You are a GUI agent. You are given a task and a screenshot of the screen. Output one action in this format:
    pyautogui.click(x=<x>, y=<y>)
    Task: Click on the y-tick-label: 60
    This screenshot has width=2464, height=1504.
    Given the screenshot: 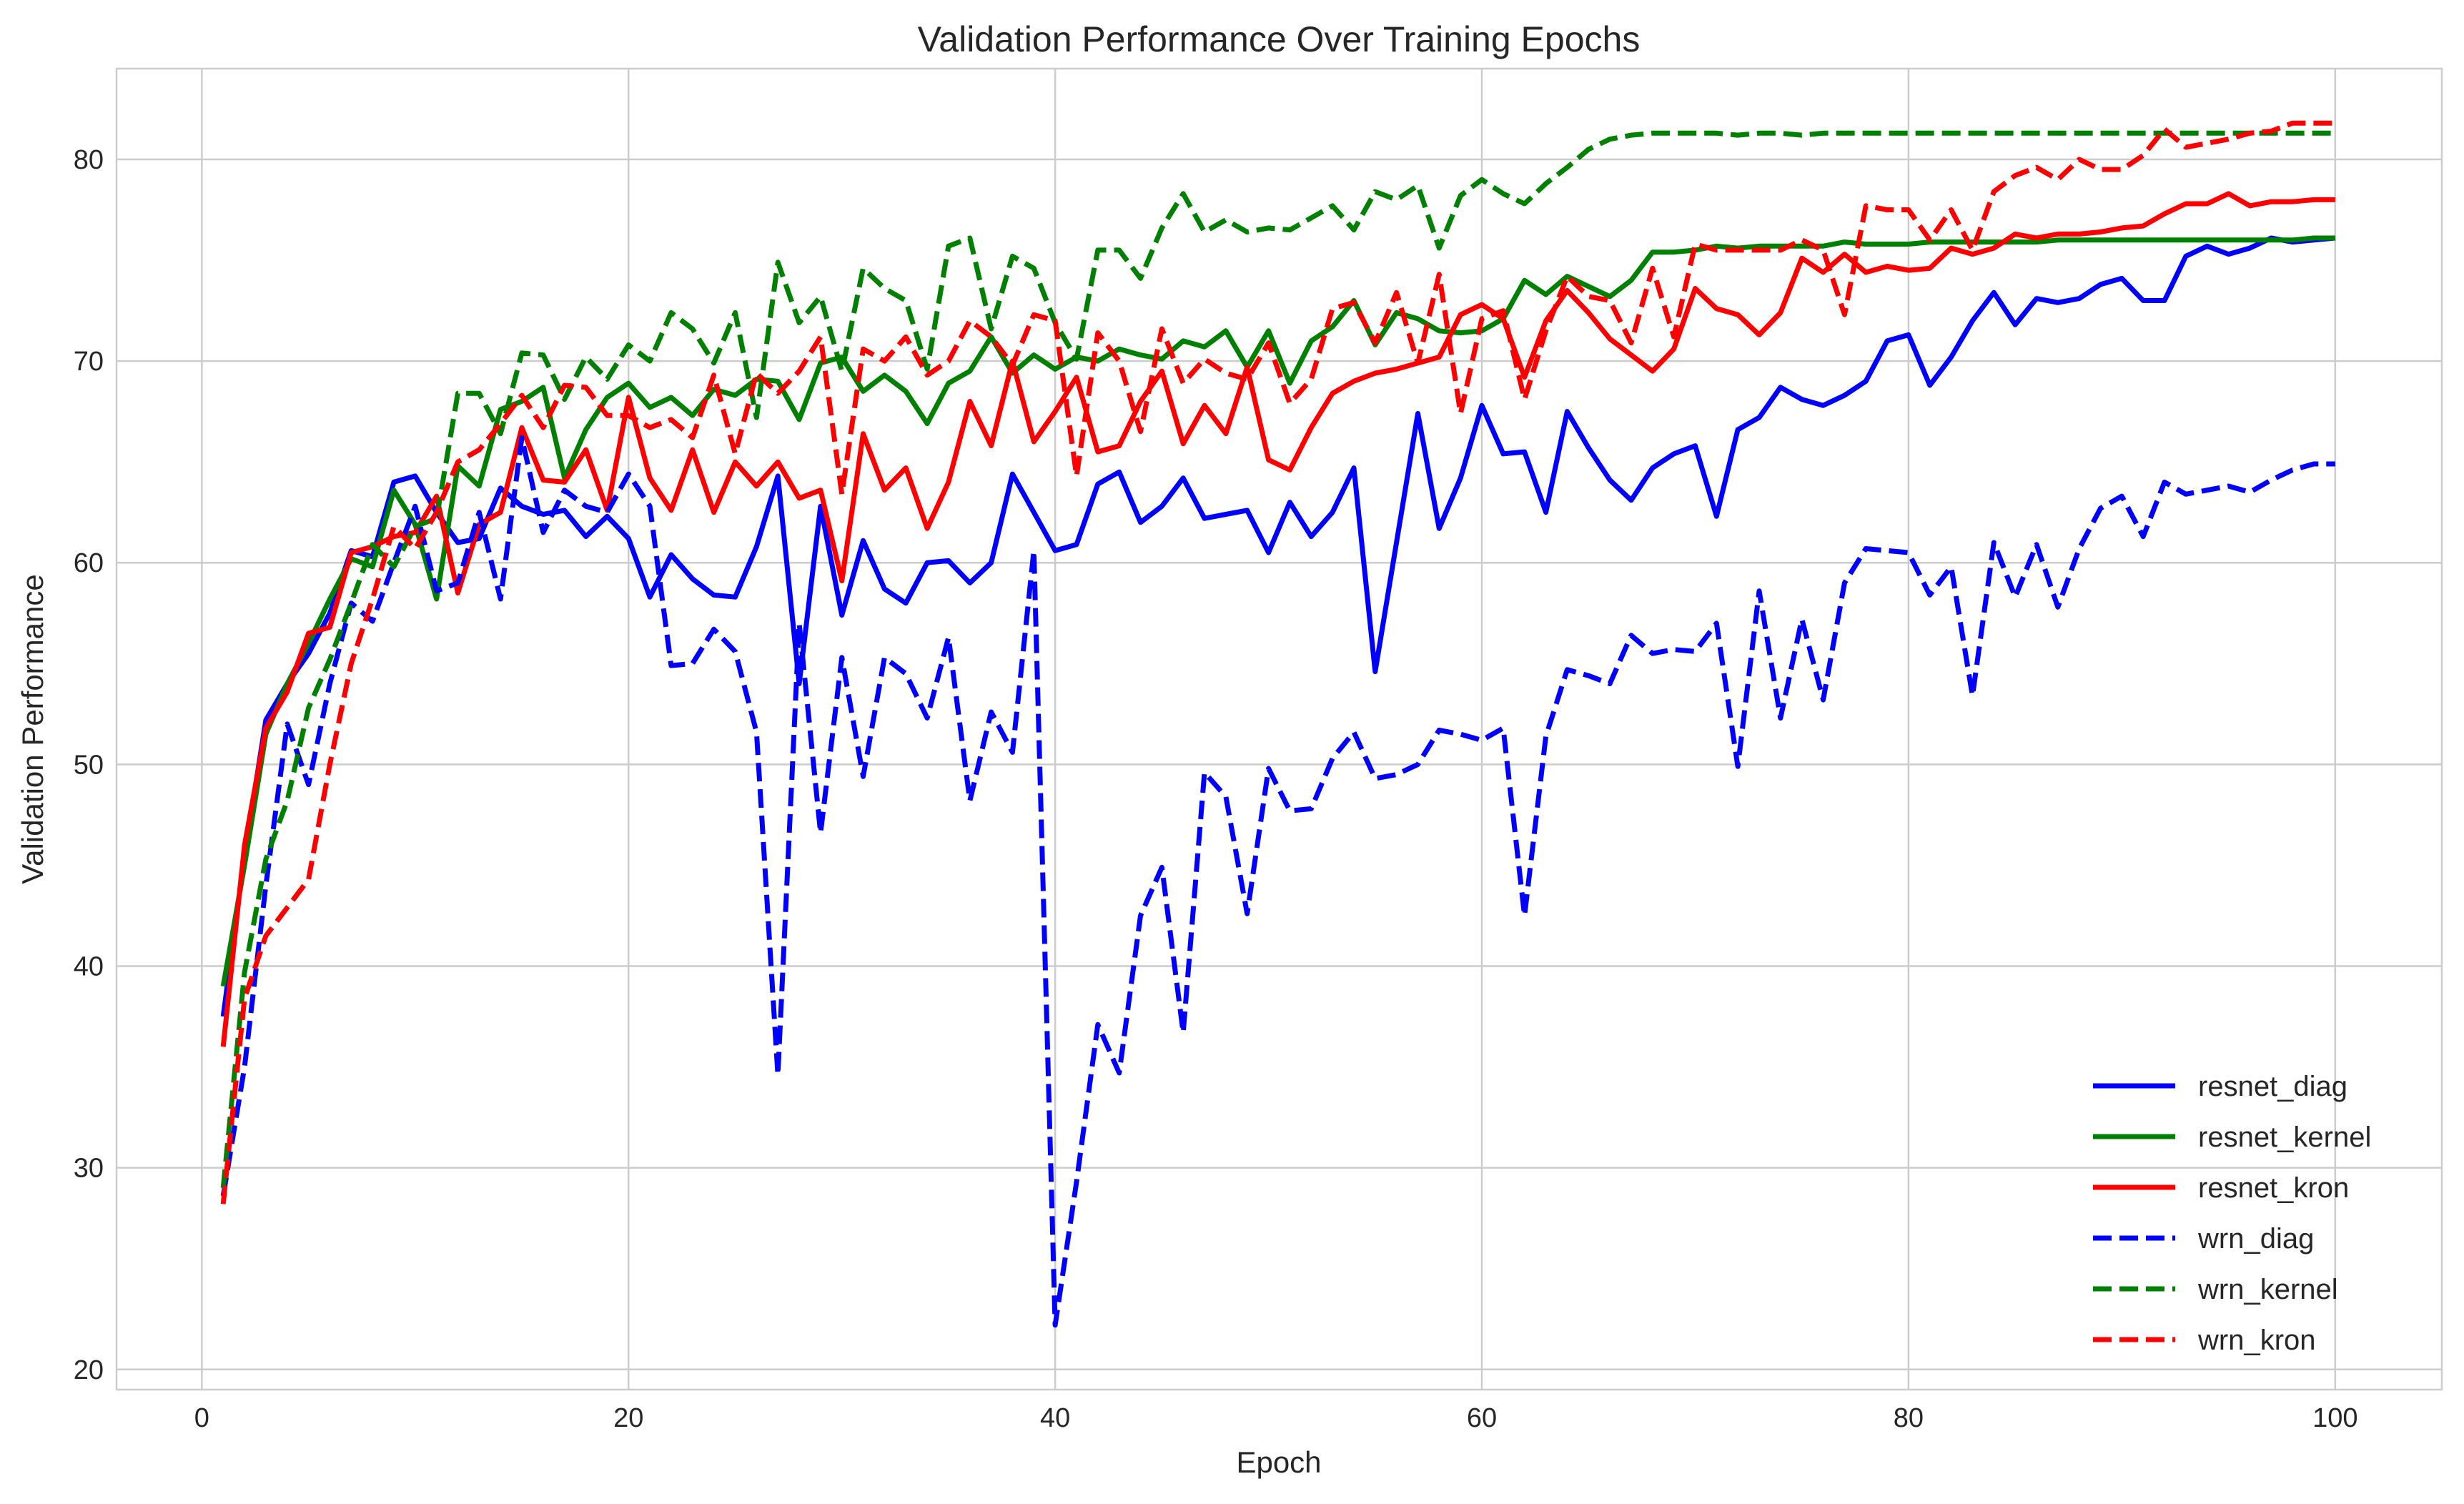 What is the action you would take?
    pyautogui.click(x=89, y=563)
    